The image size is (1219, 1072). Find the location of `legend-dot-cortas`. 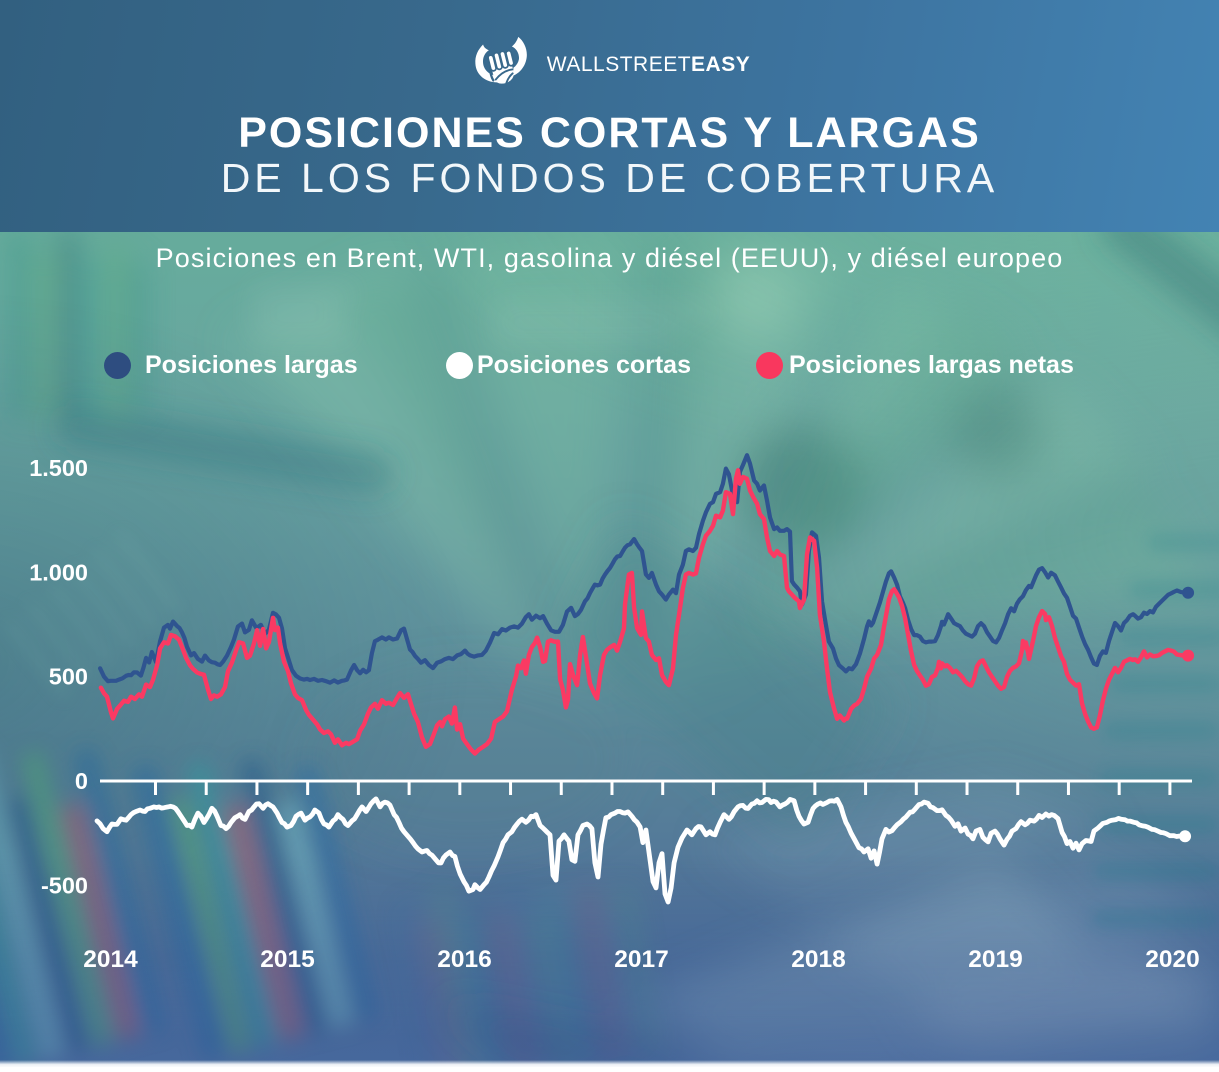

legend-dot-cortas is located at coordinates (459, 365).